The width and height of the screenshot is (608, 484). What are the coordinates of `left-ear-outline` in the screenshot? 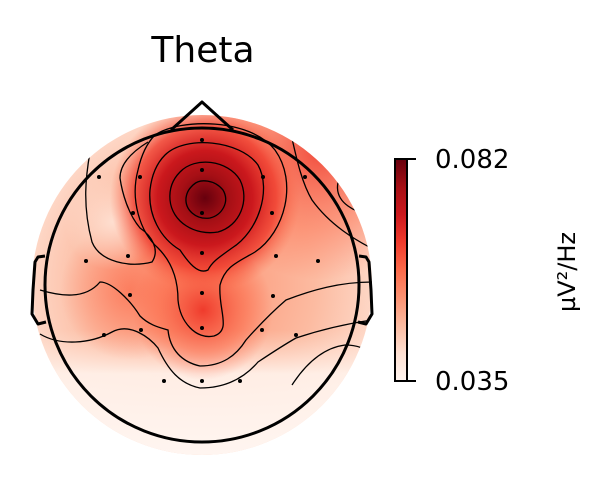 It's located at (38, 290).